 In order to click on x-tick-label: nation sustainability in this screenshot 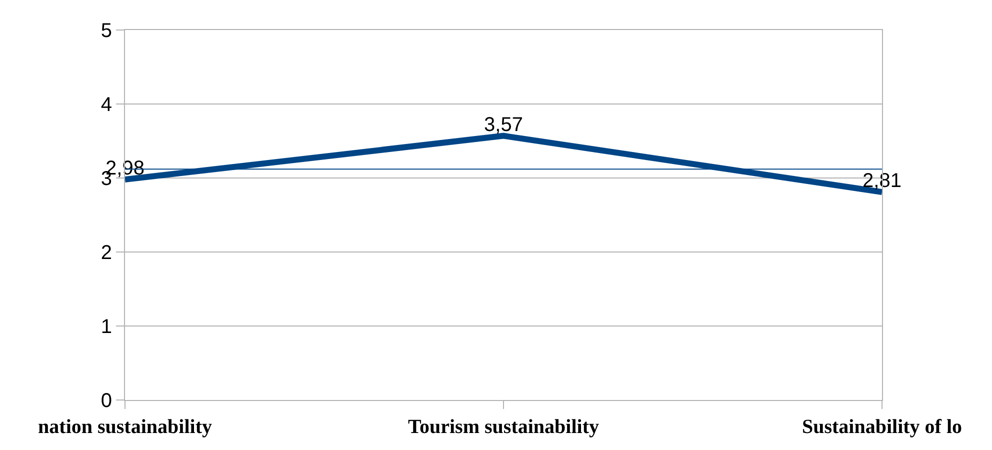, I will do `click(125, 427)`.